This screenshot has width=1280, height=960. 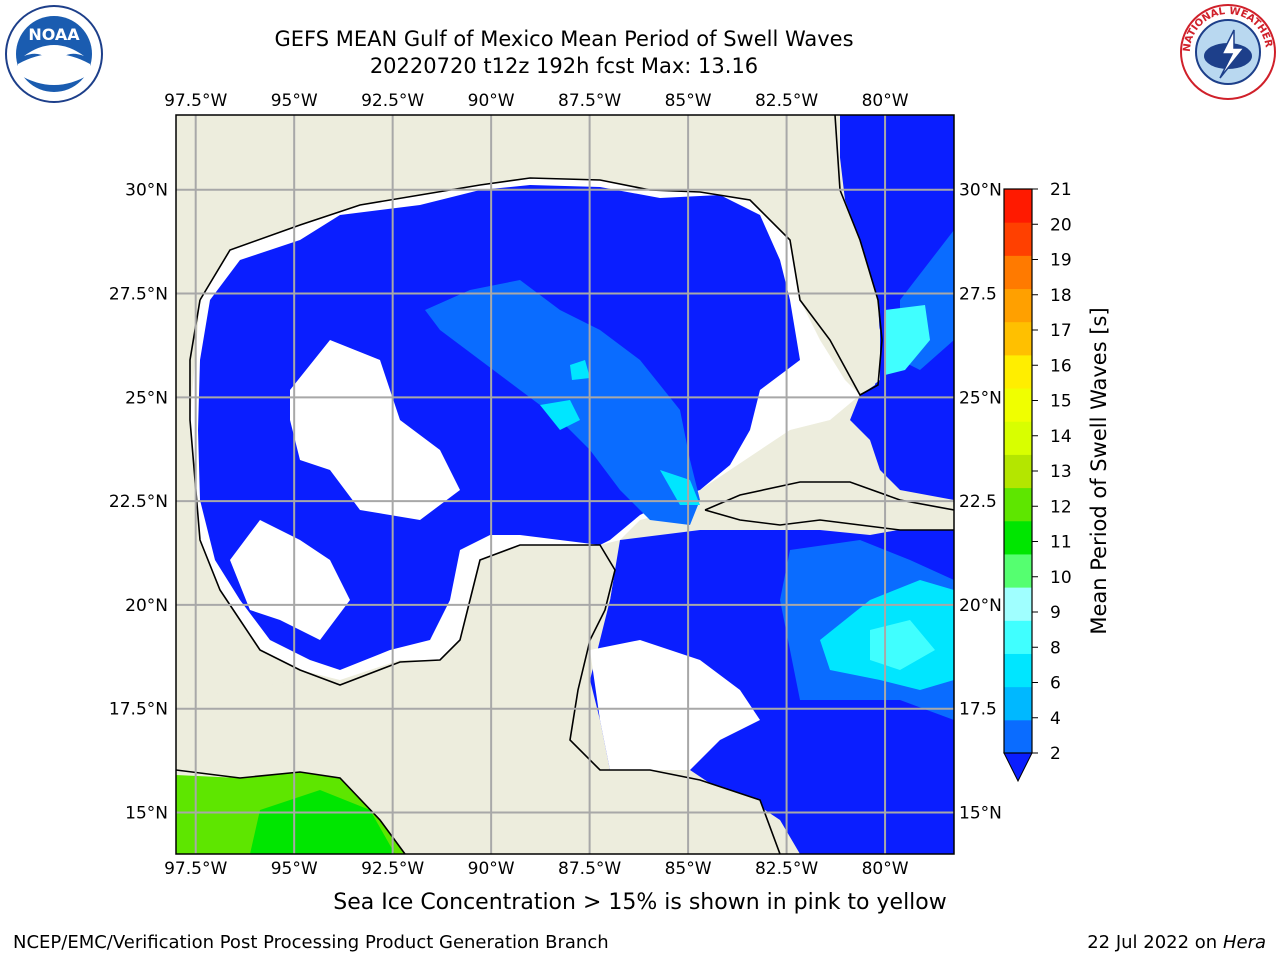 What do you see at coordinates (392, 869) in the screenshot?
I see `lon-tick-bottom: 92.5°W` at bounding box center [392, 869].